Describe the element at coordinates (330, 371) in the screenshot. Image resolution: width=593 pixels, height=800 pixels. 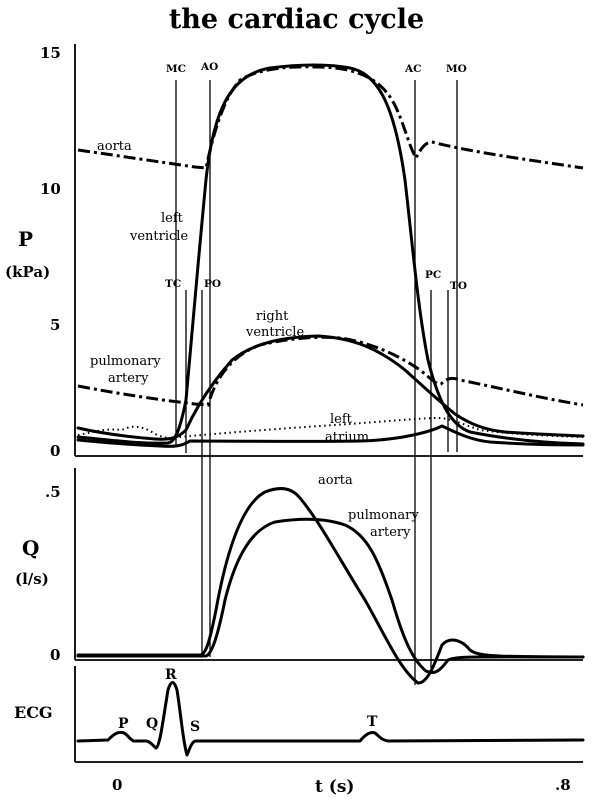
I see `pulmonary-artery-pressure-curve` at that location.